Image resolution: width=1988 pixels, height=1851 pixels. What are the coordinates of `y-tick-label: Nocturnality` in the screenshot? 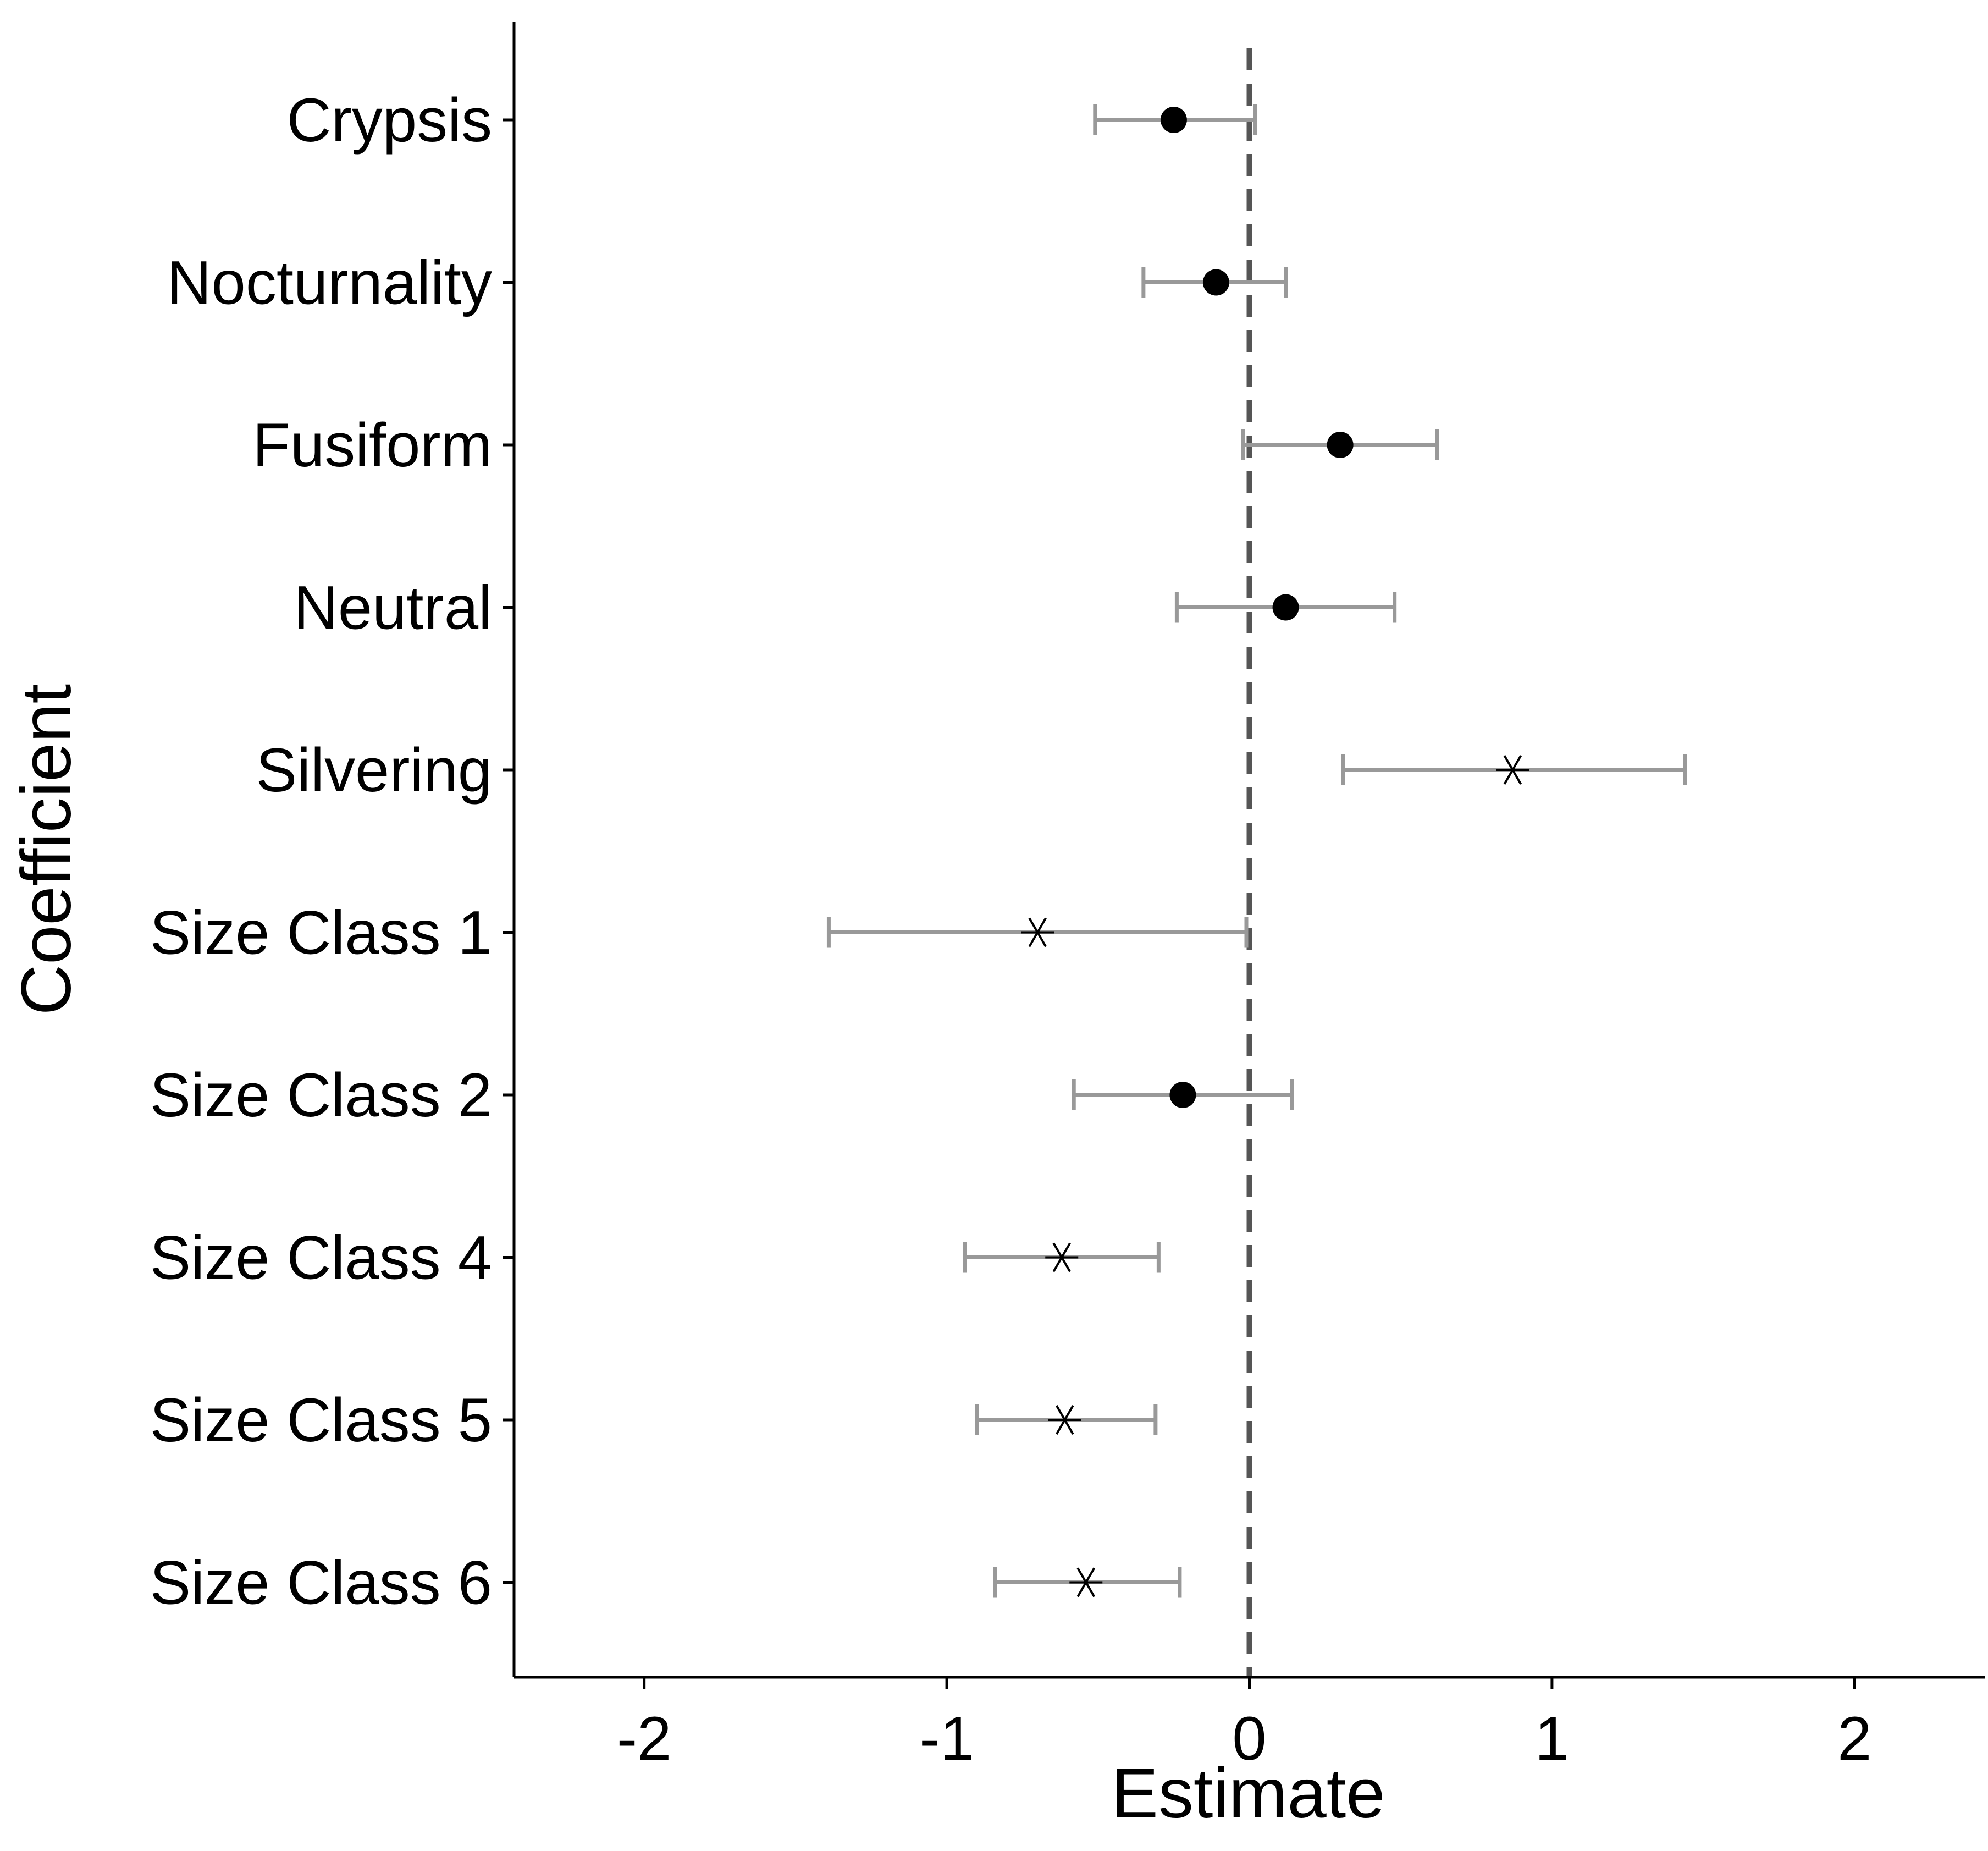 It's located at (329, 283).